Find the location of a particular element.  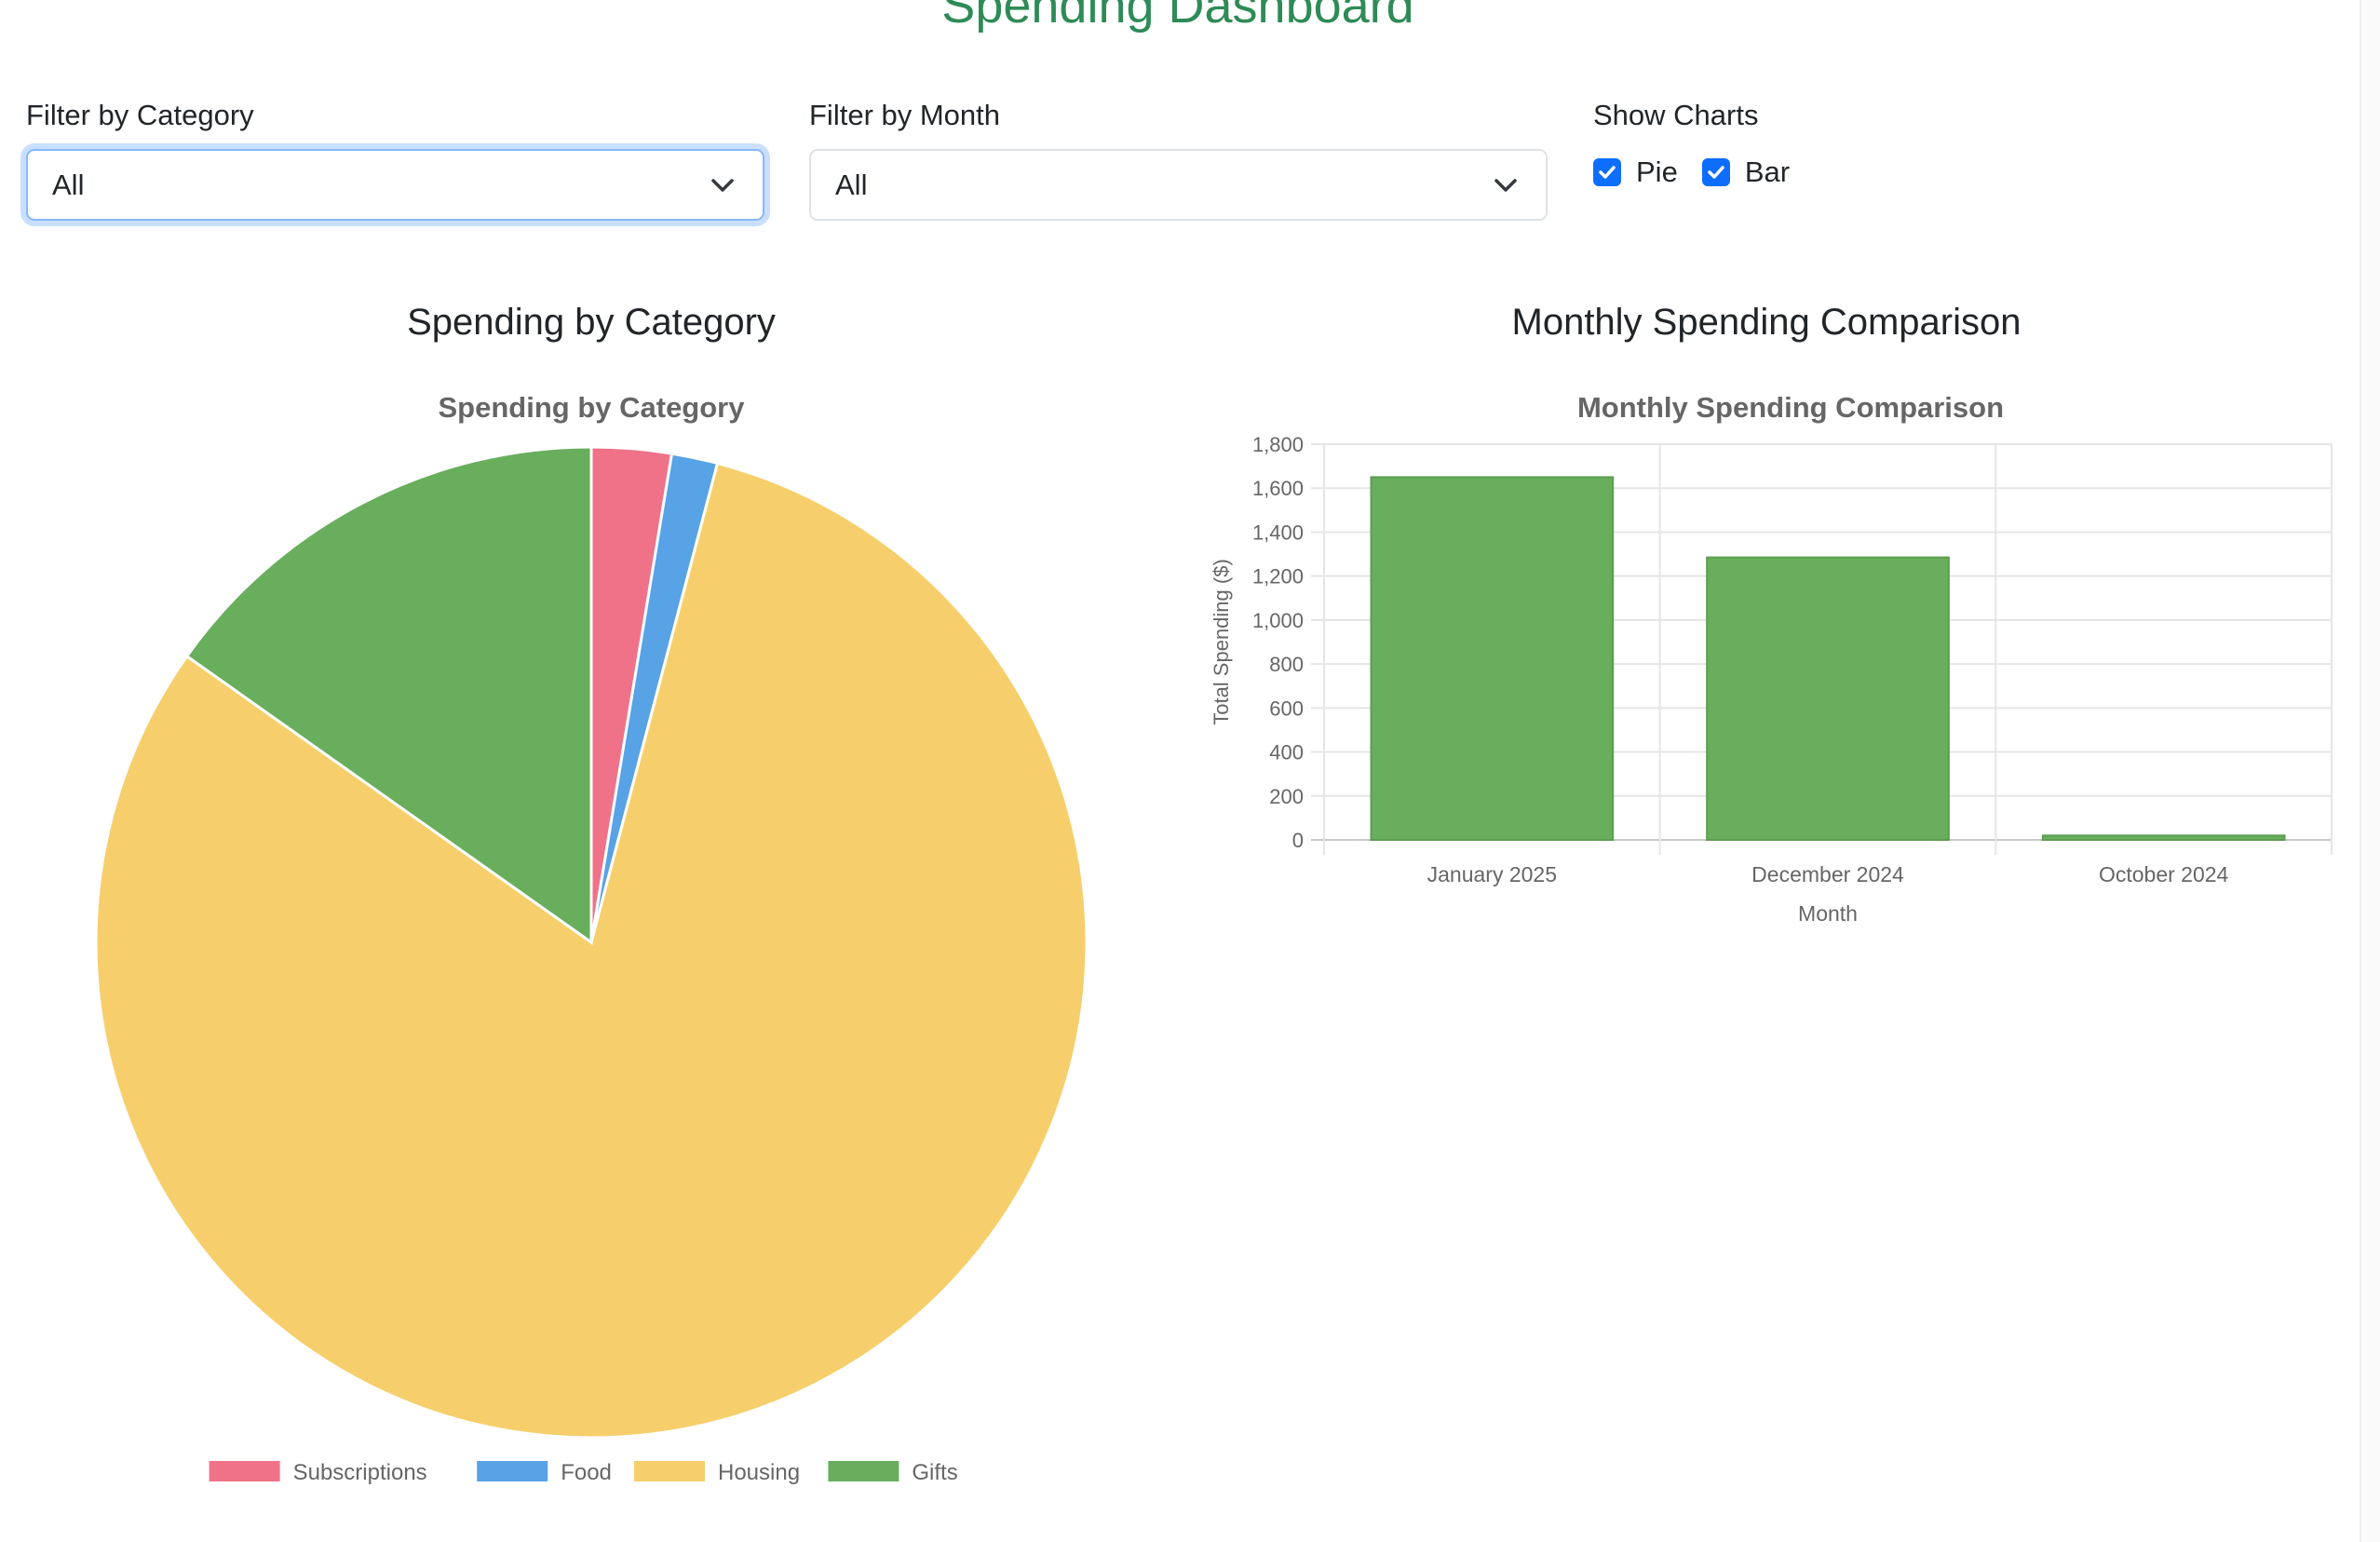

y-tick-label: 0 is located at coordinates (1298, 840).